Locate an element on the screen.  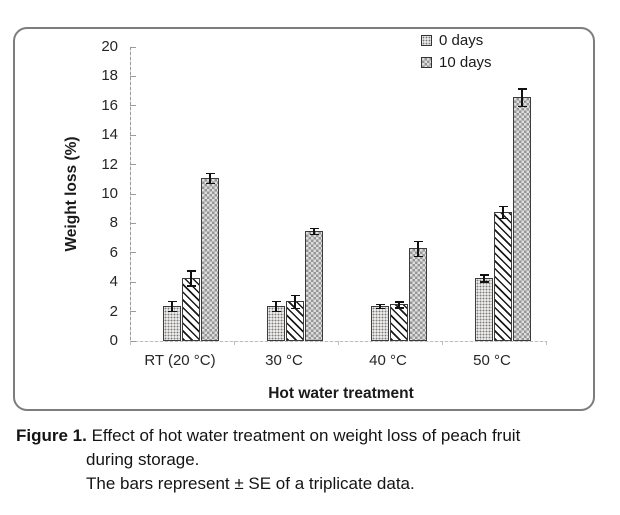
bar-0 days-RT (20 °C) is located at coordinates (172, 323).